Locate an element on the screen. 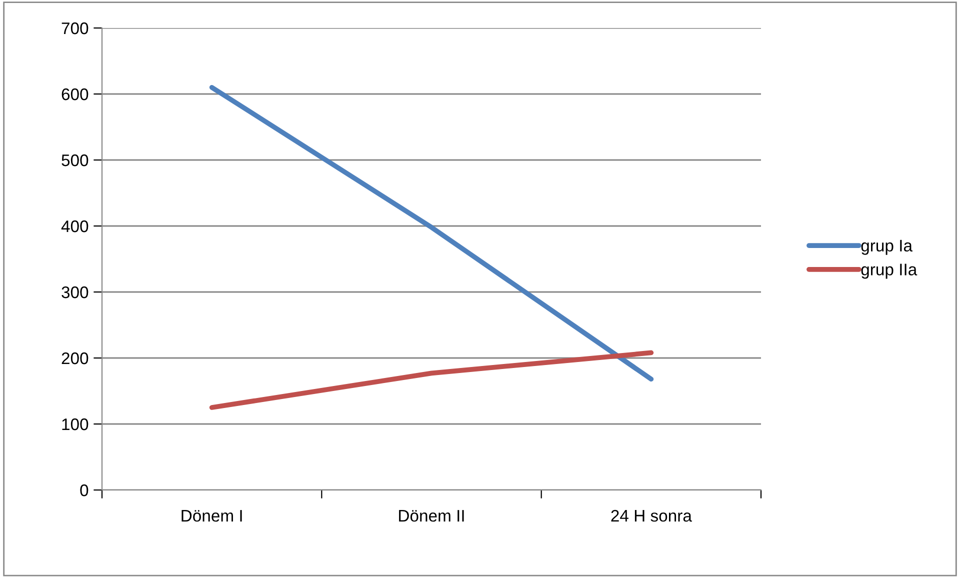 The image size is (960, 579). x-tick-label: 24 H sonra is located at coordinates (651, 516).